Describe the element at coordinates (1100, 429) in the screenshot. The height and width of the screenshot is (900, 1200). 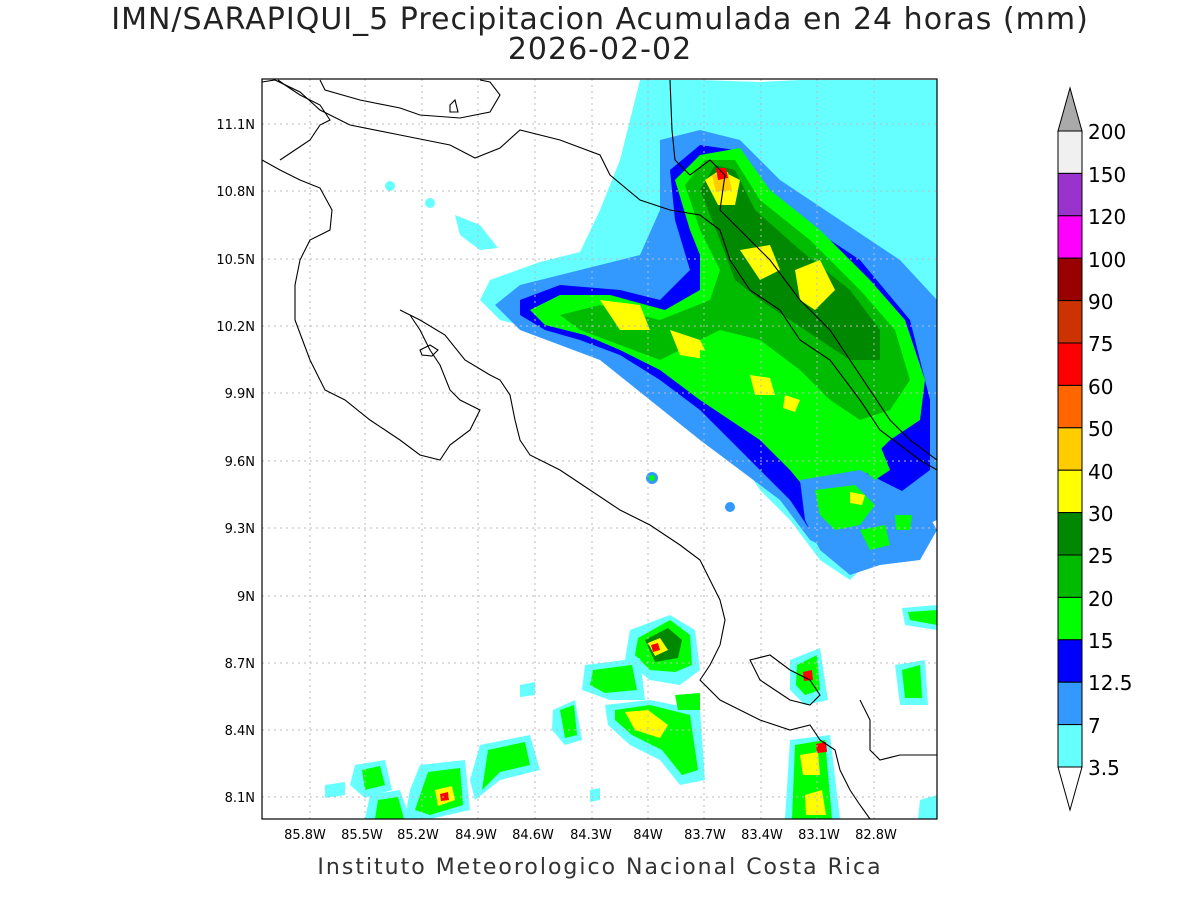
I see `colorbar-label: 50` at that location.